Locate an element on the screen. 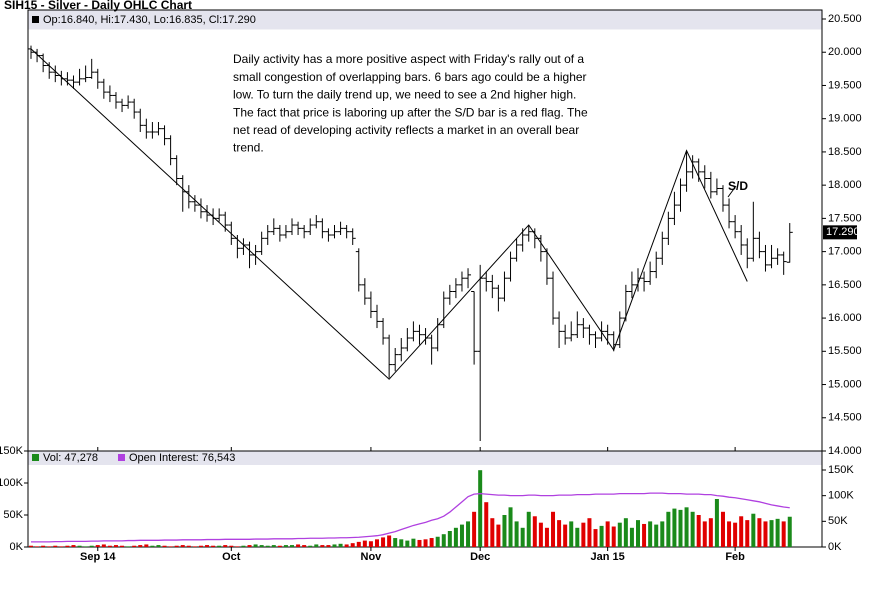  y-tick-label: 19.500 is located at coordinates (845, 85).